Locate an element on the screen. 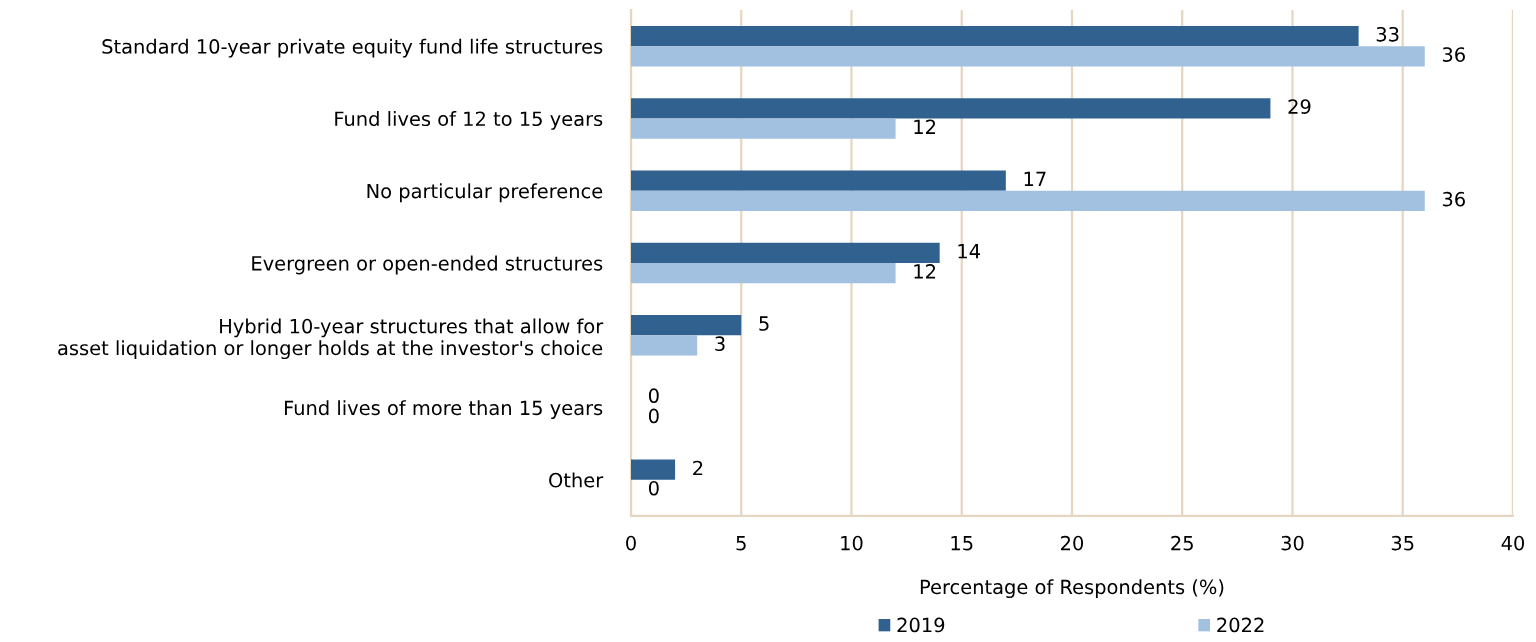  y-tick-label: Evergreen or open-ended structures is located at coordinates (427, 265).